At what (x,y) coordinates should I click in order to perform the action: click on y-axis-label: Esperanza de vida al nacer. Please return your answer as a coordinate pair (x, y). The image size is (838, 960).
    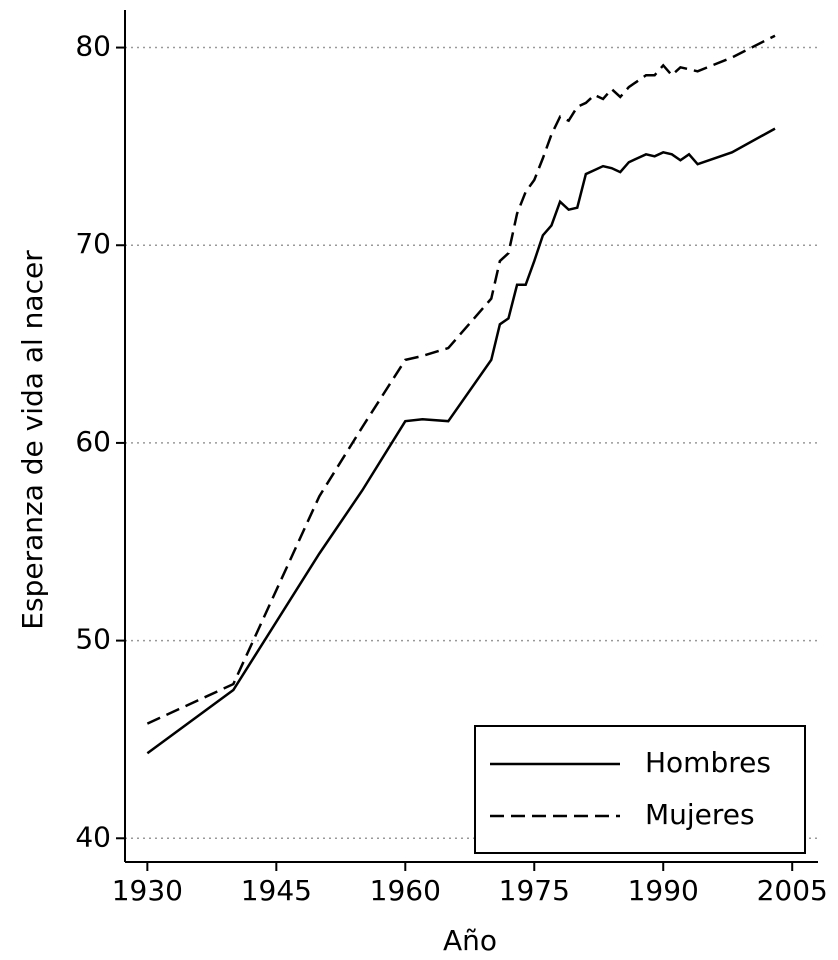
    Looking at the image, I should click on (32, 440).